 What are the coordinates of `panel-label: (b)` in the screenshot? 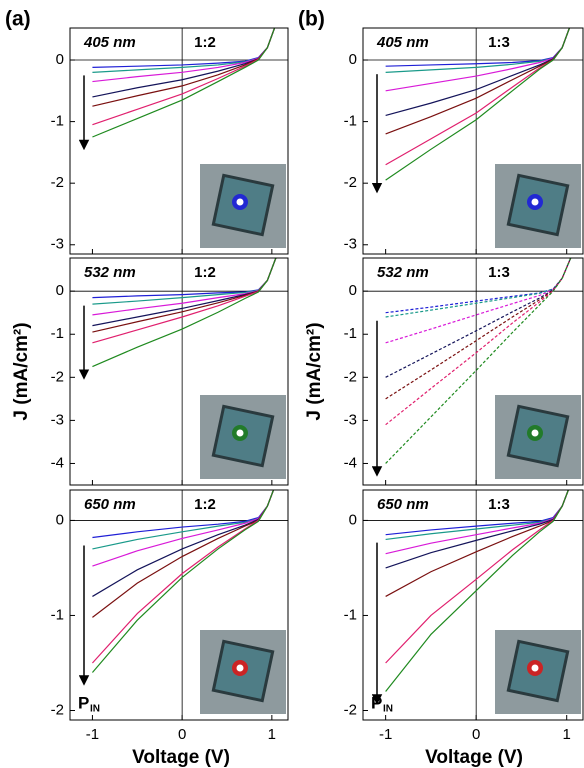 It's located at (311, 19).